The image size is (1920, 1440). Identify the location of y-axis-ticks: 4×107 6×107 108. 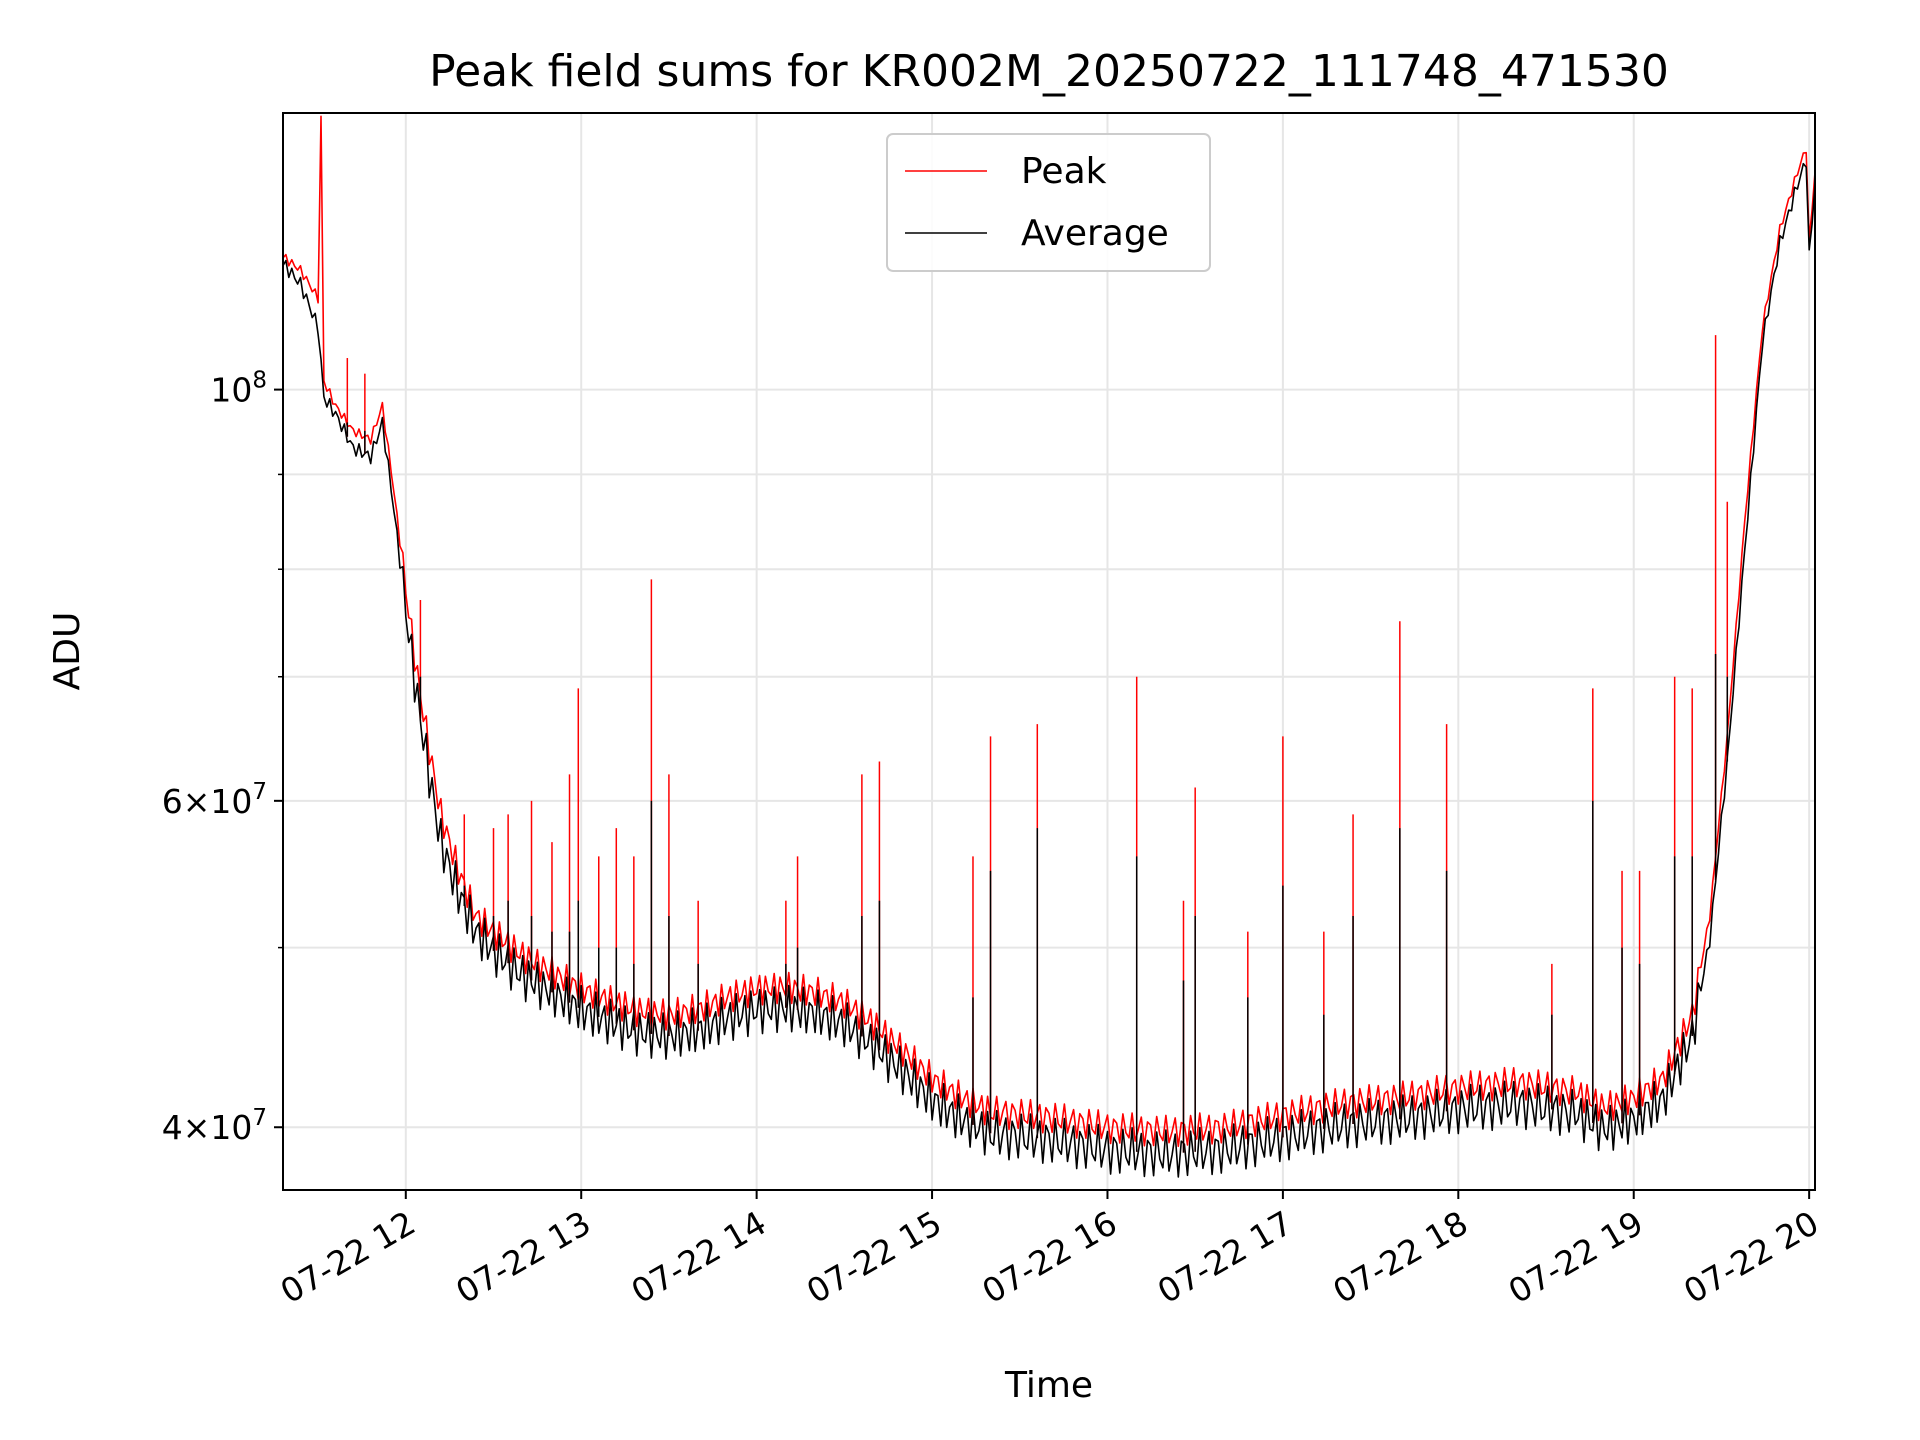
(222, 757).